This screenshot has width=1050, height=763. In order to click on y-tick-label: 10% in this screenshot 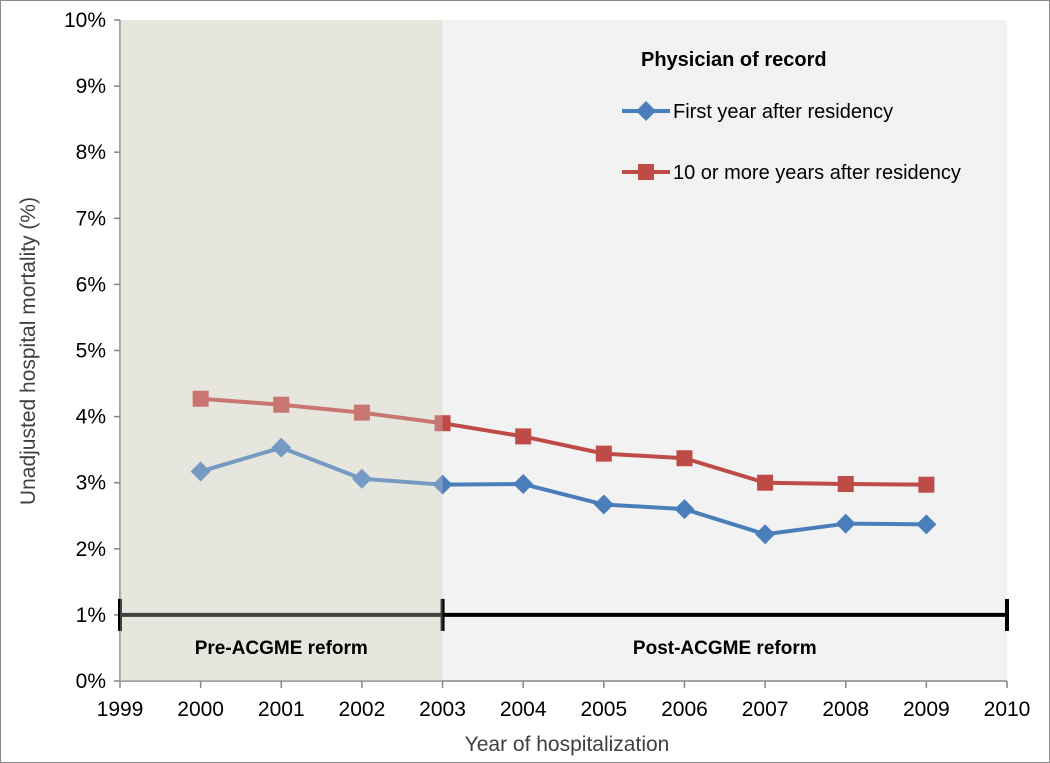, I will do `click(85, 20)`.